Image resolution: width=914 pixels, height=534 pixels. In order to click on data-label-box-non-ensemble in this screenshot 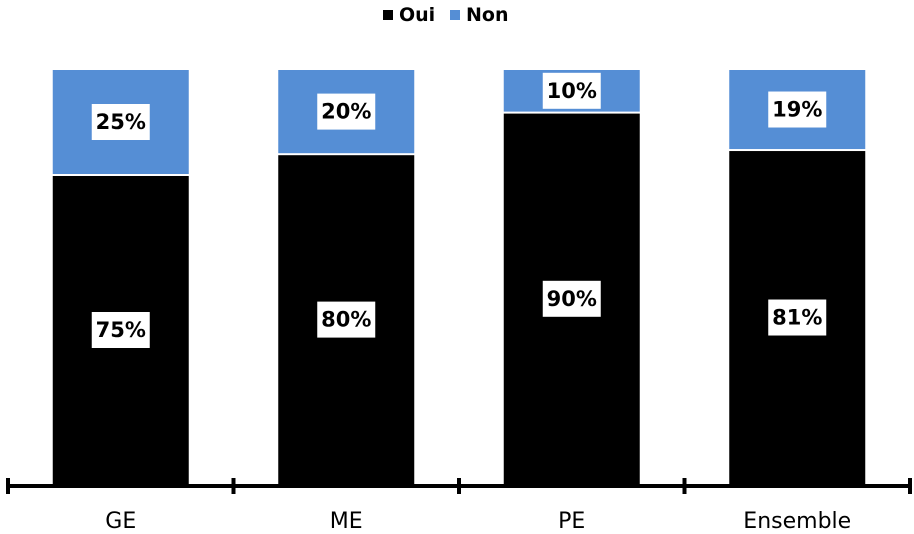, I will do `click(797, 109)`.